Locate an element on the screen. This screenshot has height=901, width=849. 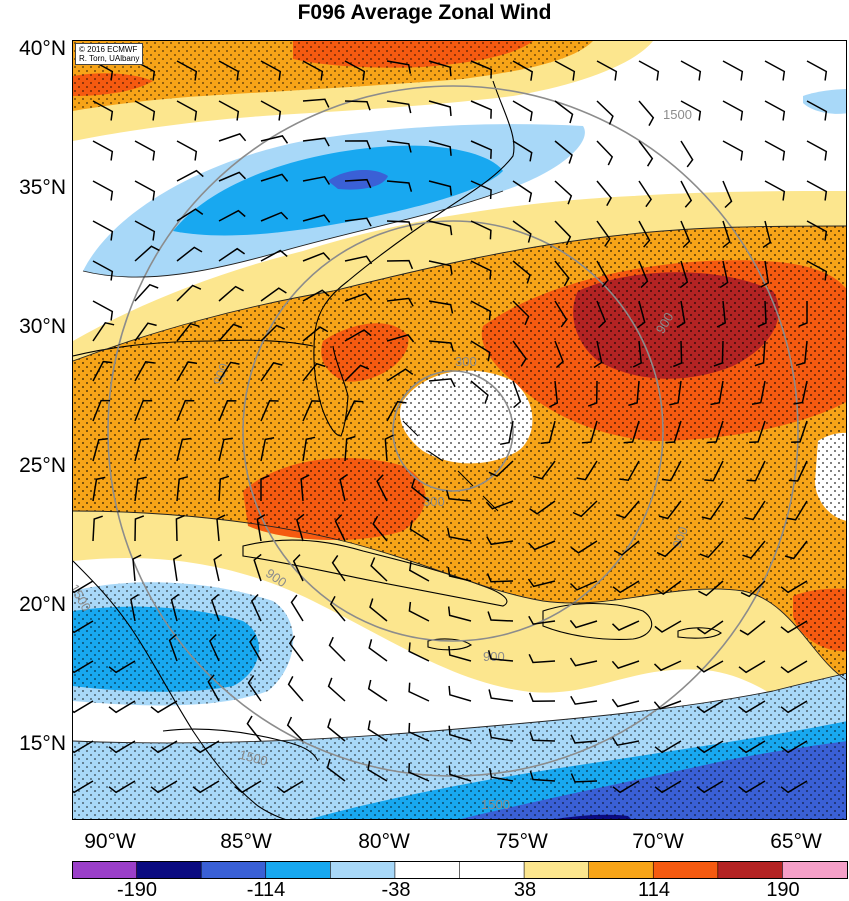
gulf-coast is located at coordinates (193, 348).